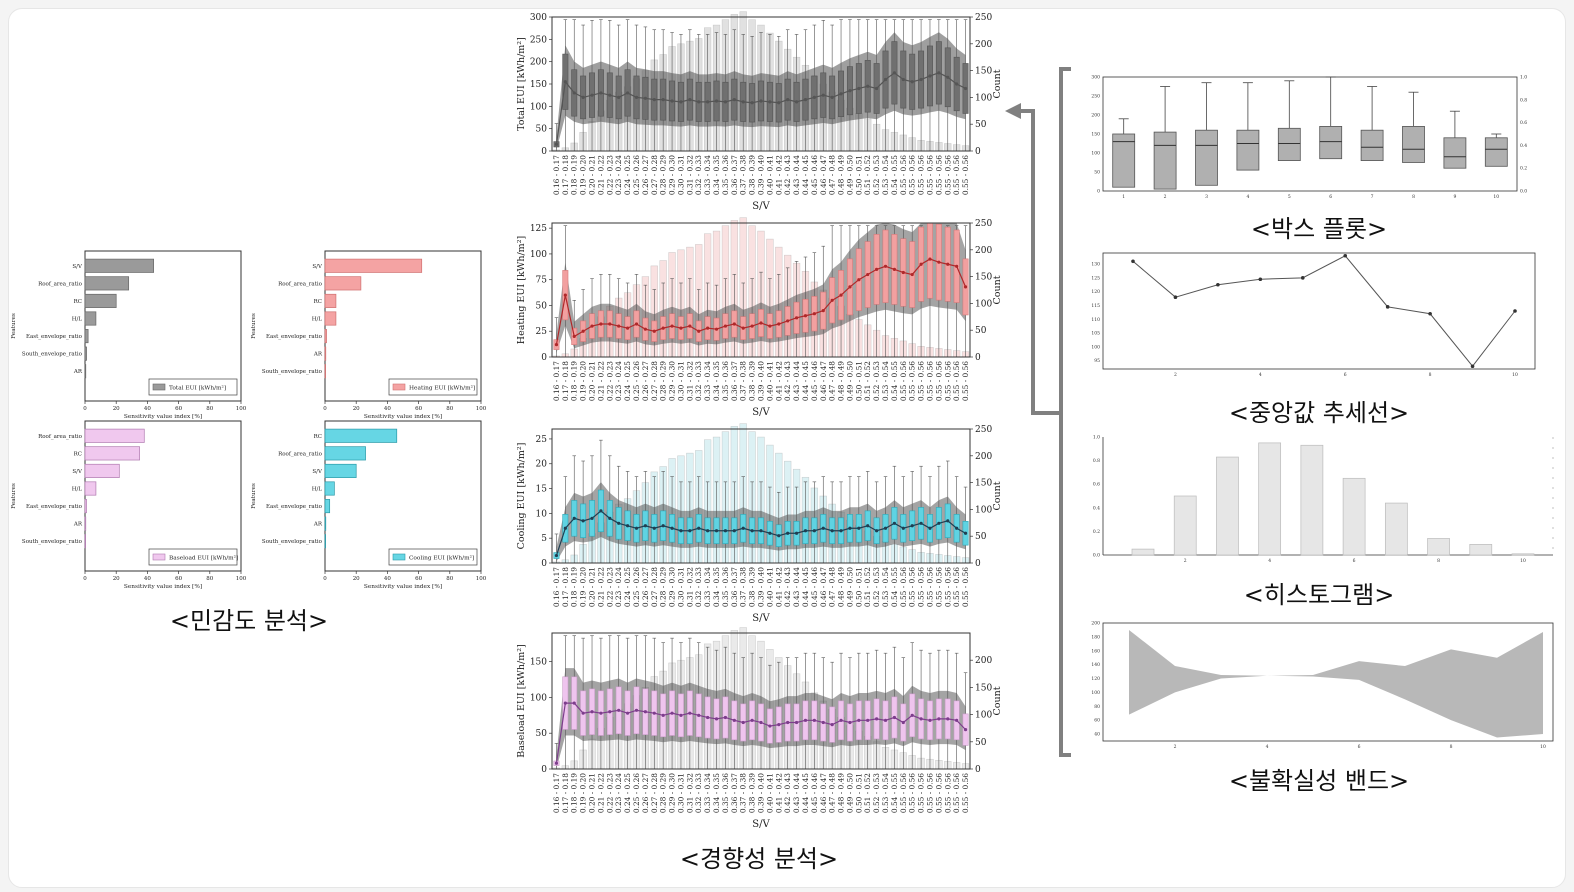 This screenshot has height=892, width=1574. Describe the element at coordinates (759, 859) in the screenshot. I see `caption-trend: <경향성 분석>` at that location.